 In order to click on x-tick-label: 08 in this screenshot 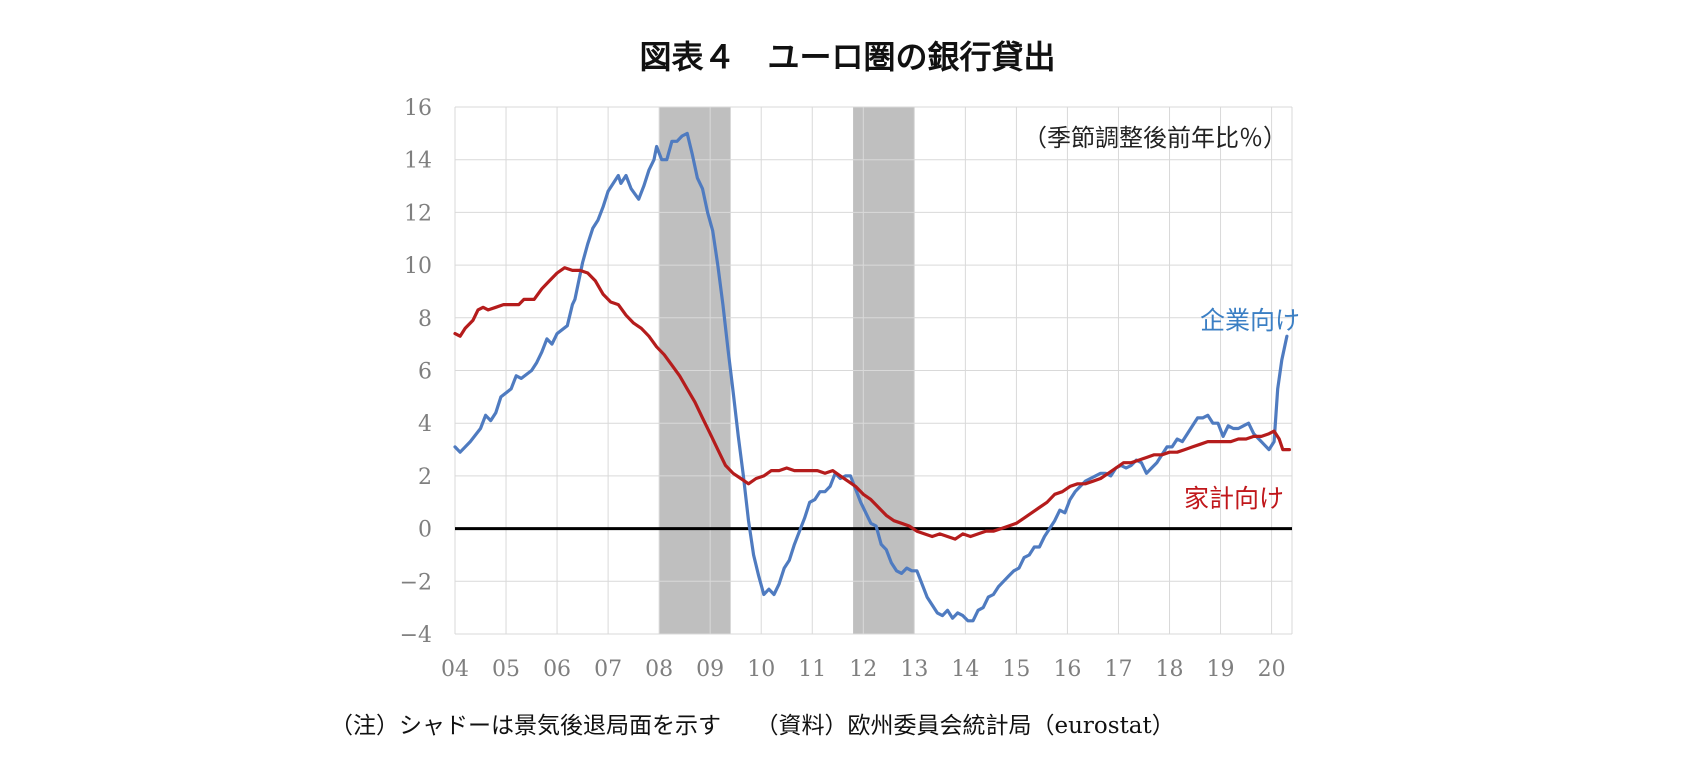, I will do `click(659, 669)`.